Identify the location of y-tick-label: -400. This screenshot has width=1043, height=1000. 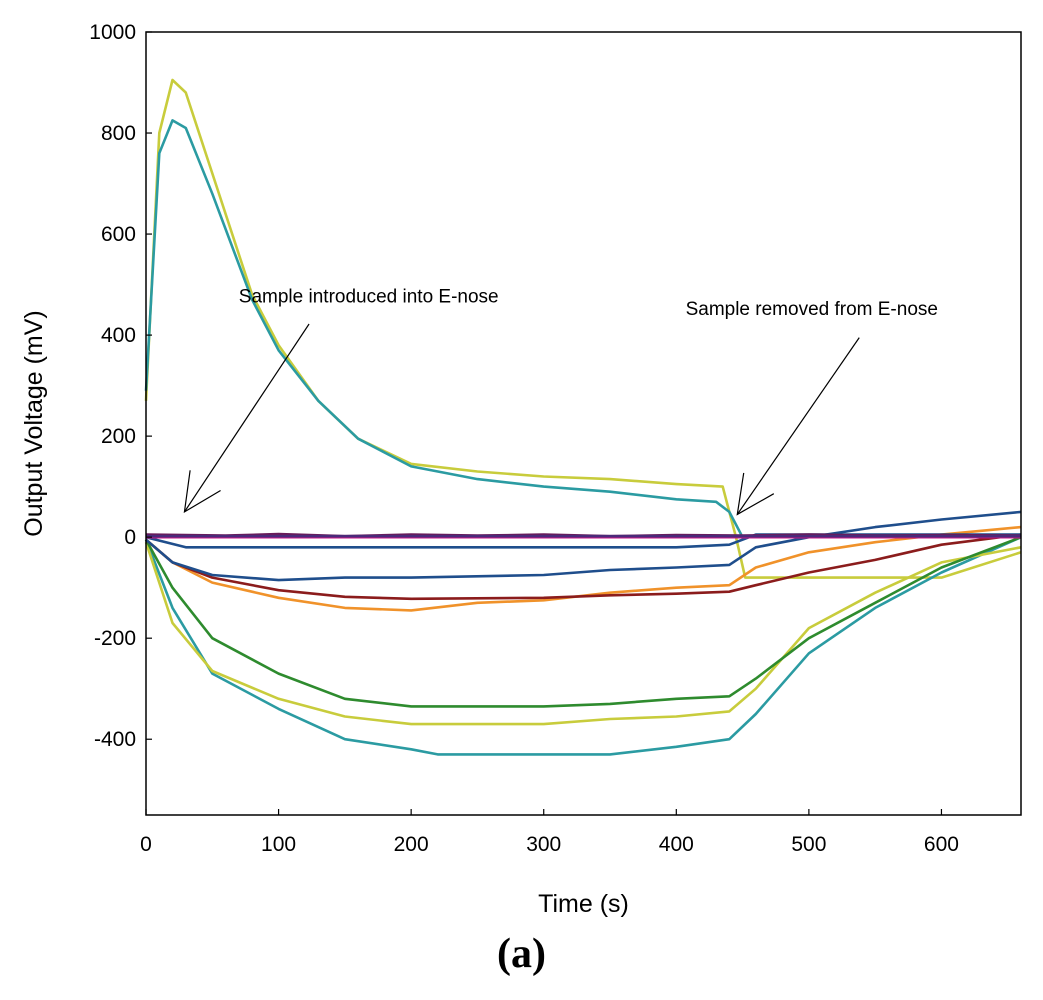
(115, 739).